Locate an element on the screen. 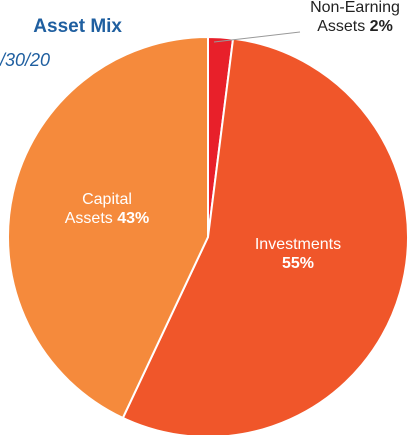 The height and width of the screenshot is (435, 419). category-label: Non-Earning Assets is located at coordinates (355, 17).